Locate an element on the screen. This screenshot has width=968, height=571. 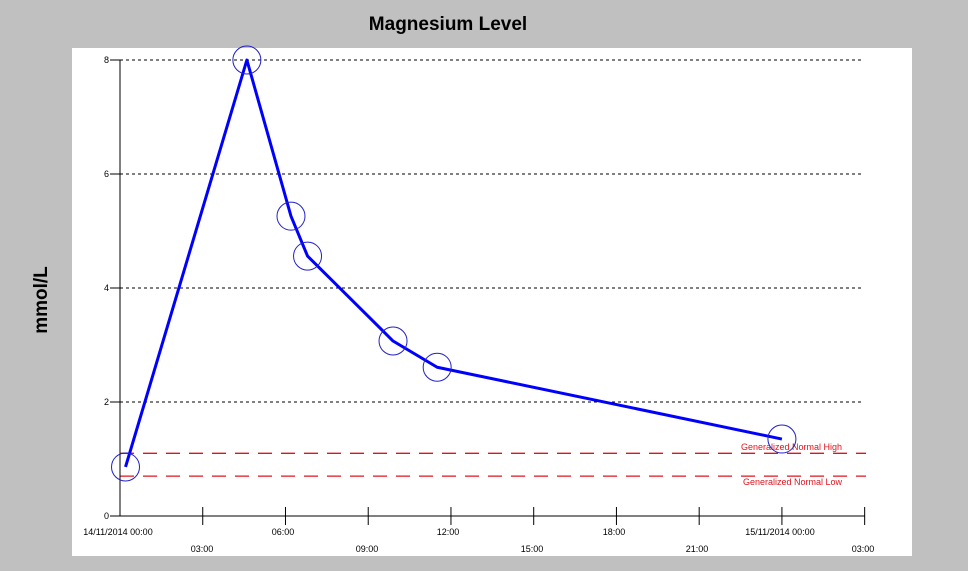
chart-title-text: Magnesium Level is located at coordinates (448, 24).